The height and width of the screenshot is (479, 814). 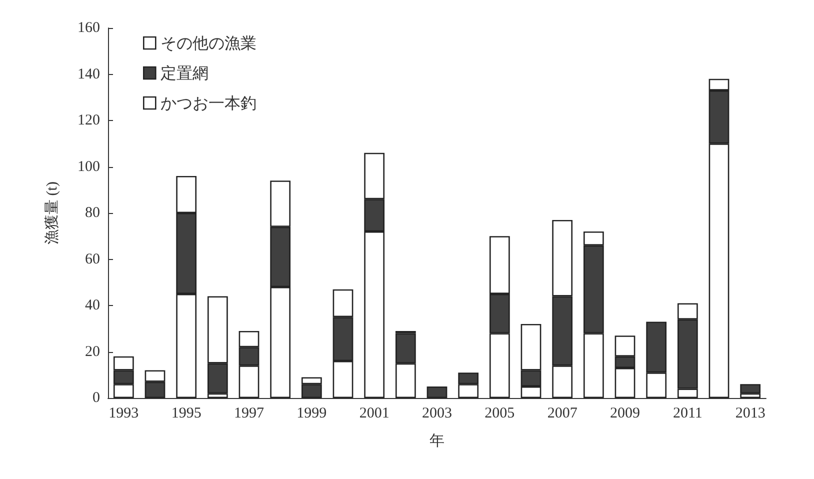 I want to click on y-tick-label: 120, so click(x=89, y=120).